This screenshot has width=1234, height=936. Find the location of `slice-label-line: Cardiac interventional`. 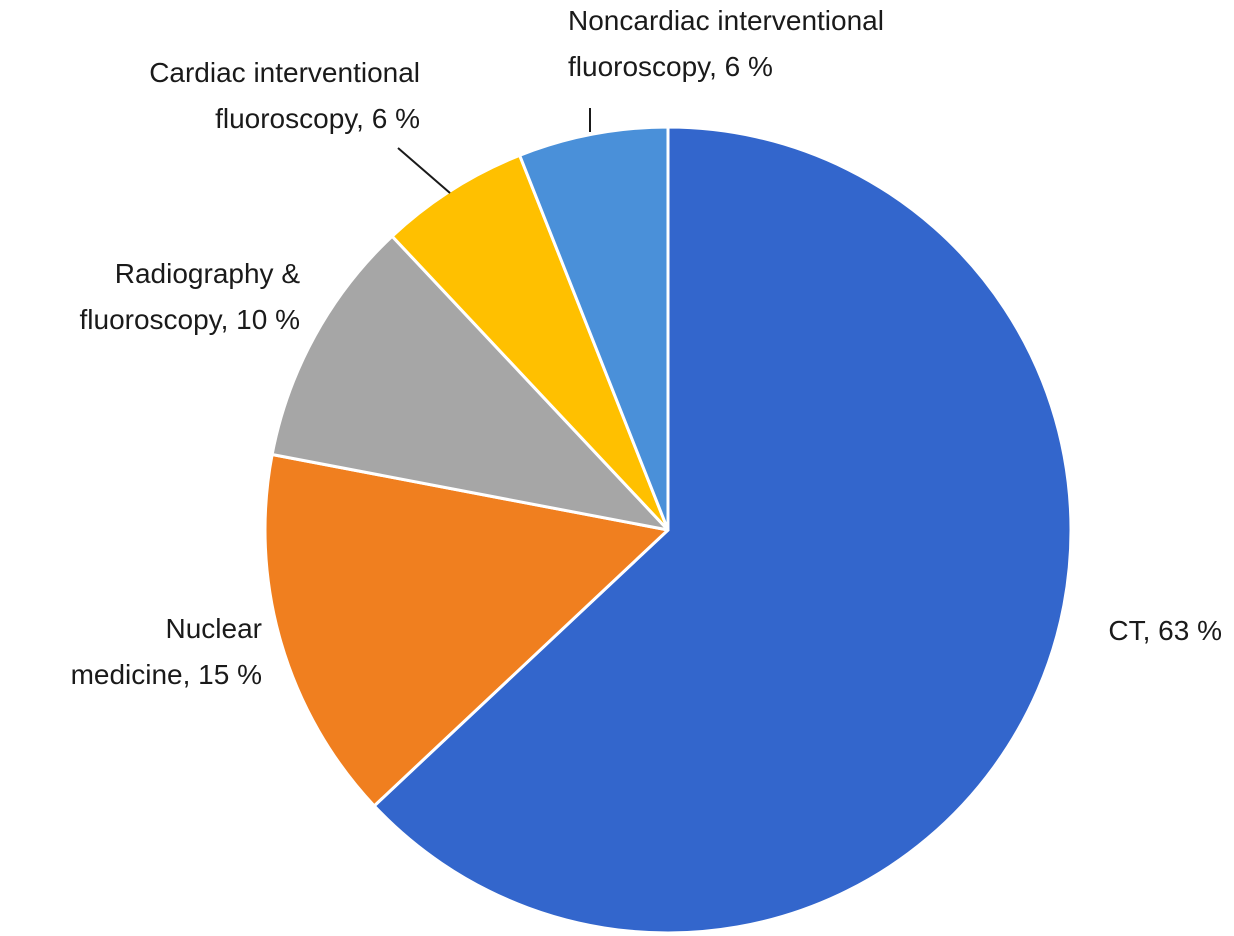

slice-label-line: Cardiac interventional is located at coordinates (284, 72).